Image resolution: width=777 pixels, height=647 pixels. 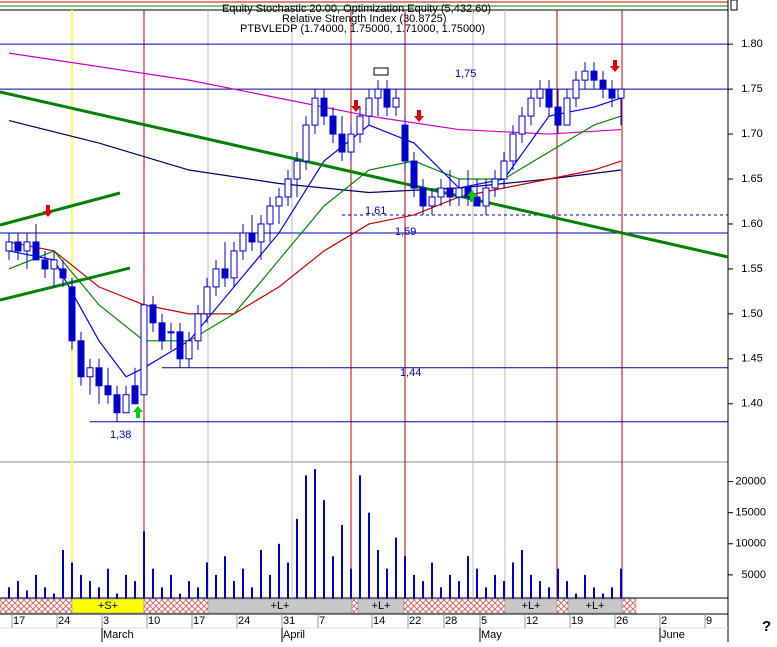 I want to click on buy-arrow, so click(x=472, y=196).